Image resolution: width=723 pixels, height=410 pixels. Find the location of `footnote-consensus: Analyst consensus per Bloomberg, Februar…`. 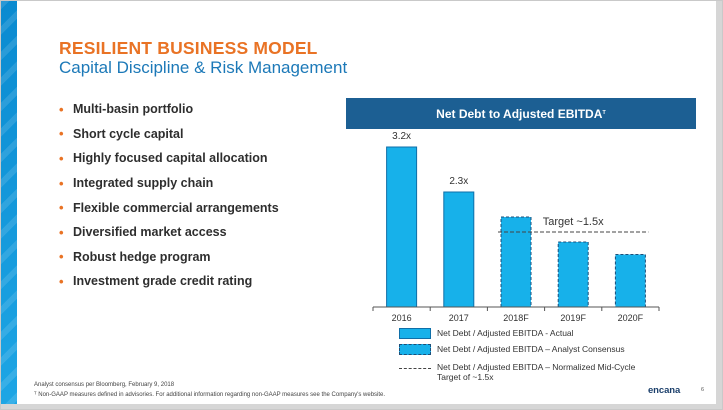

footnote-consensus: Analyst consensus per Bloomberg, Februar… is located at coordinates (104, 385).